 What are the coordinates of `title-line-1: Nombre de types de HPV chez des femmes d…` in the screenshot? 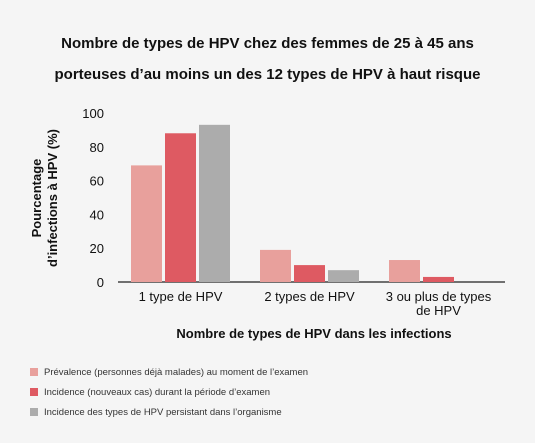 It's located at (267, 43).